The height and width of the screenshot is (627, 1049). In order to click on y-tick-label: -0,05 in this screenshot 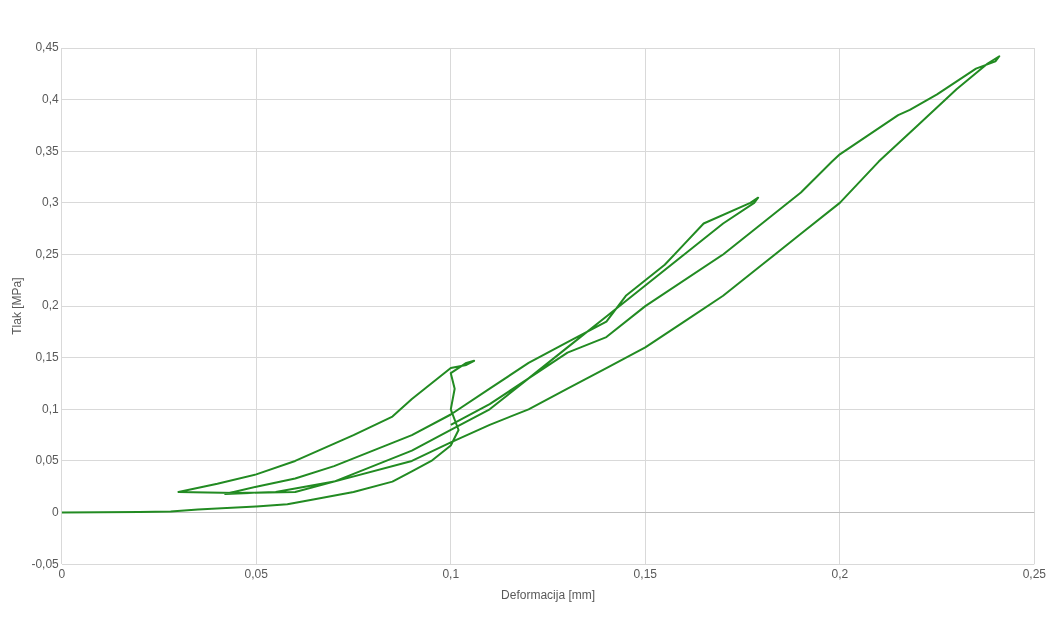, I will do `click(45, 563)`.